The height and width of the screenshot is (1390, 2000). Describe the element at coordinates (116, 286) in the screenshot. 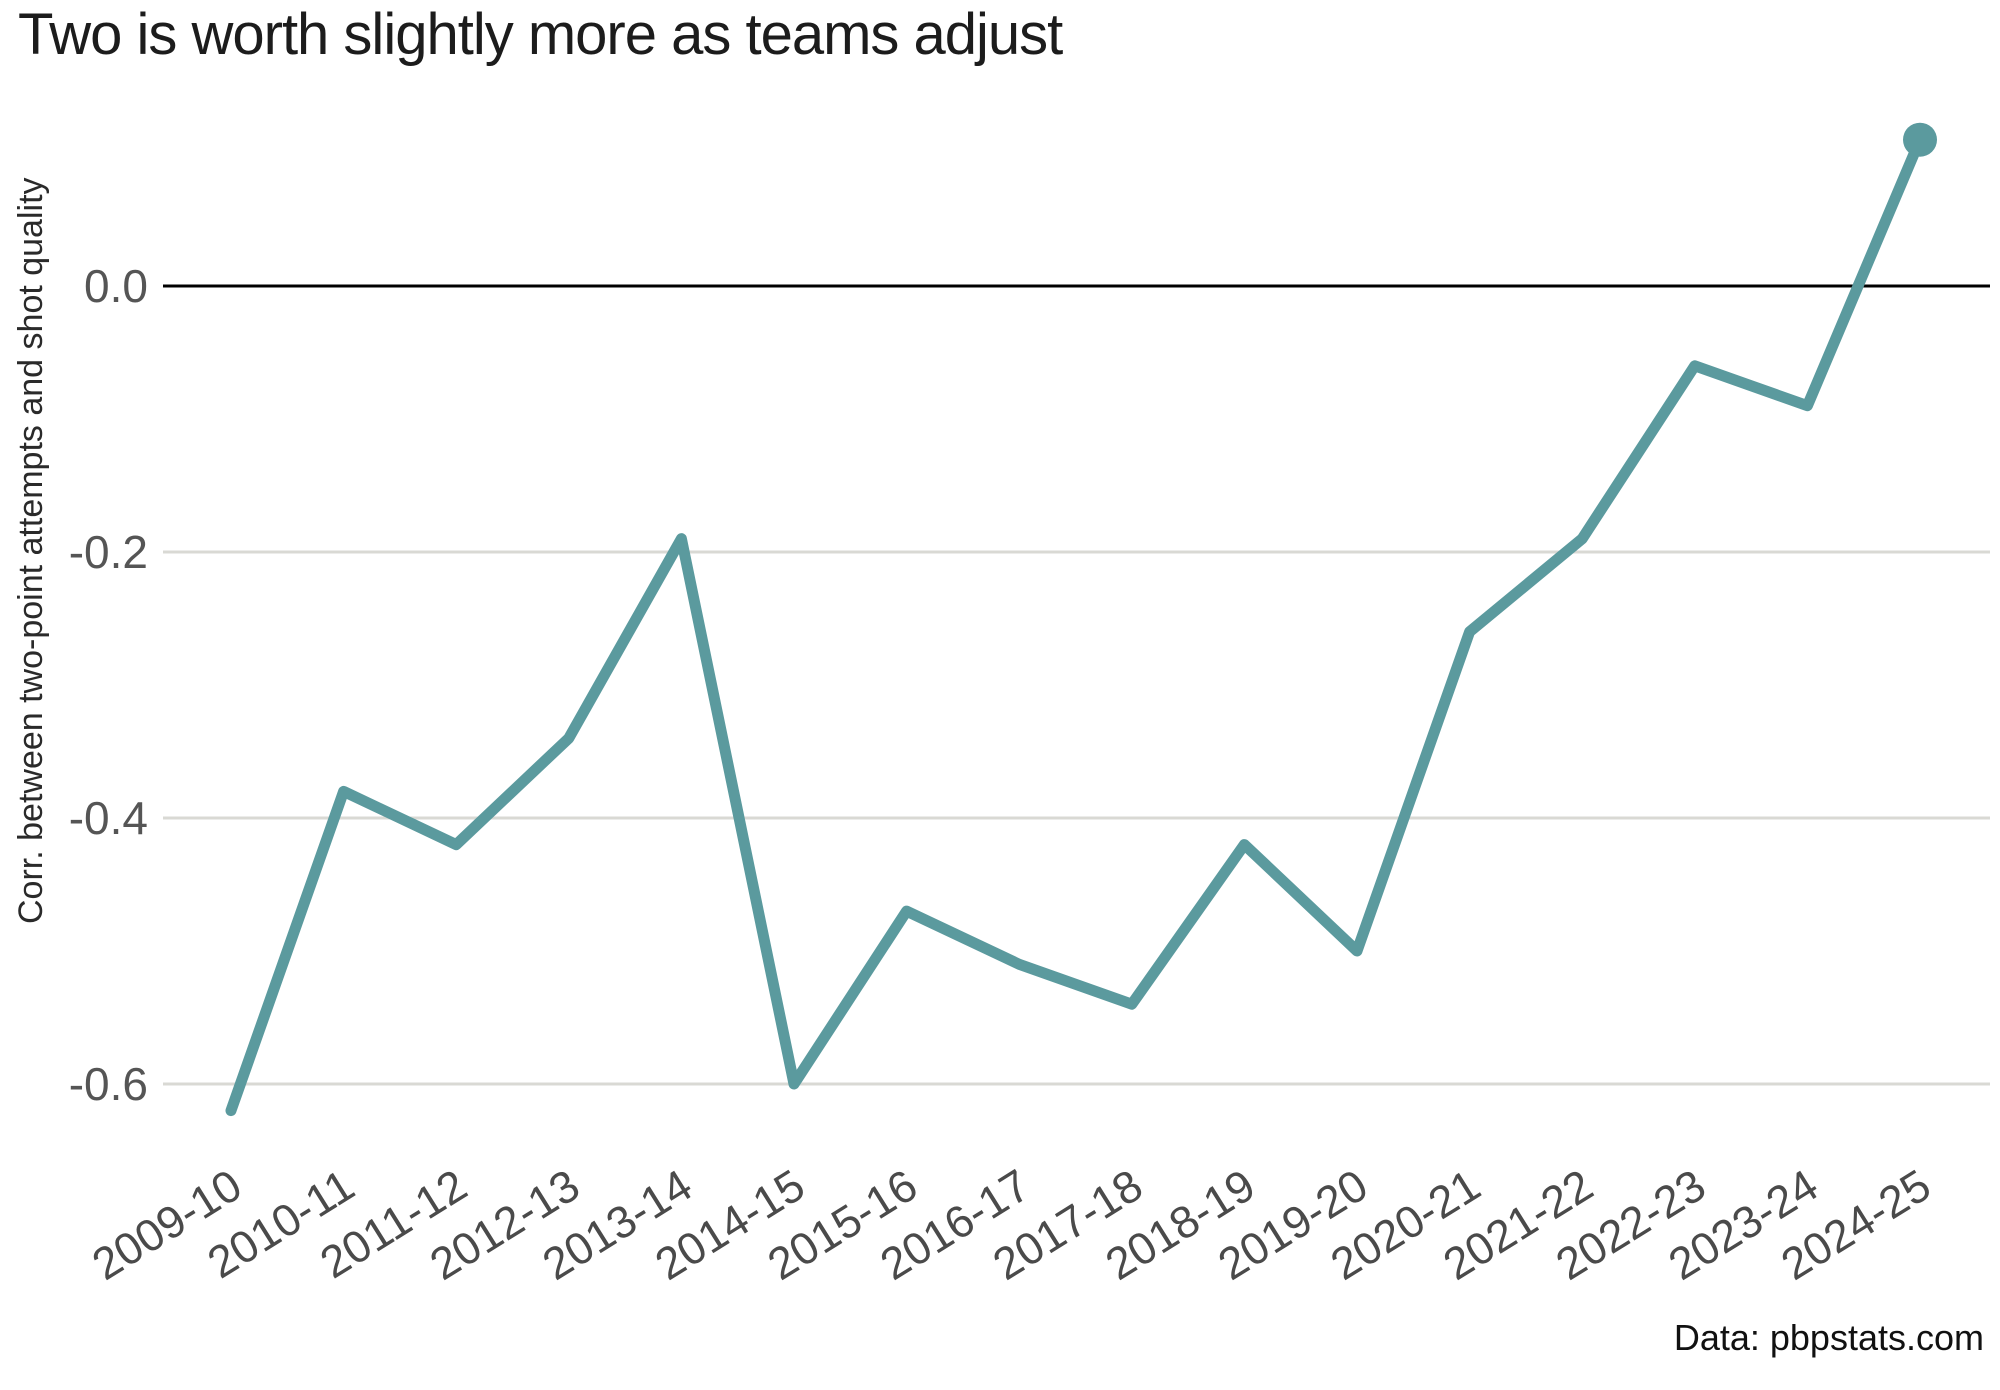

I see `y-tick-label: 0.0` at that location.